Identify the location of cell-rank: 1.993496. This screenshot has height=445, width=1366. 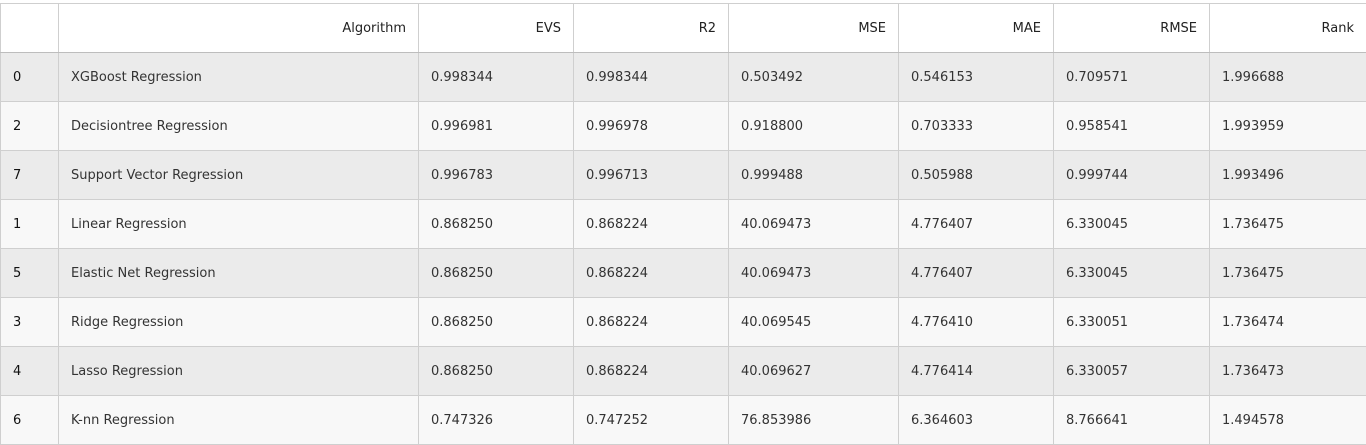
(1287, 175).